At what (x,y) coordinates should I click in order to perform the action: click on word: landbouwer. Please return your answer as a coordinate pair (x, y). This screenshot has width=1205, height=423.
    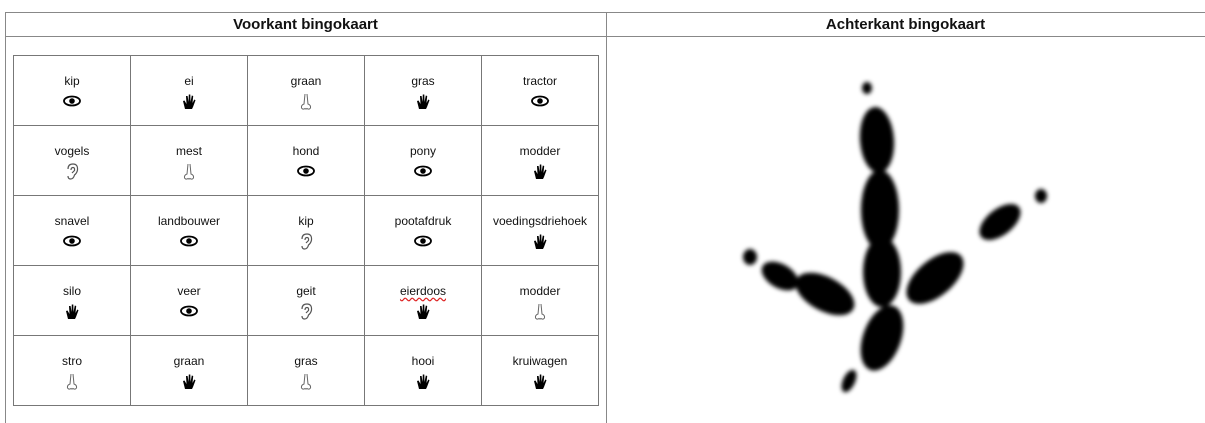
    Looking at the image, I should click on (189, 221).